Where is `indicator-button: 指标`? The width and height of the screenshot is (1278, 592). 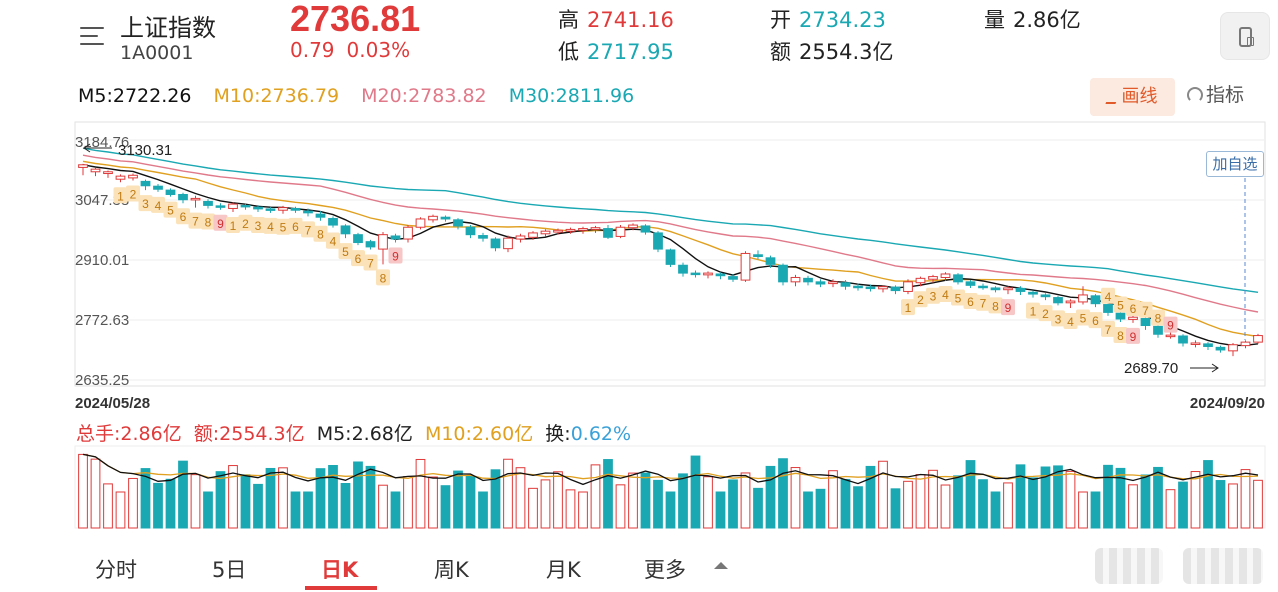 indicator-button: 指标 is located at coordinates (1215, 93).